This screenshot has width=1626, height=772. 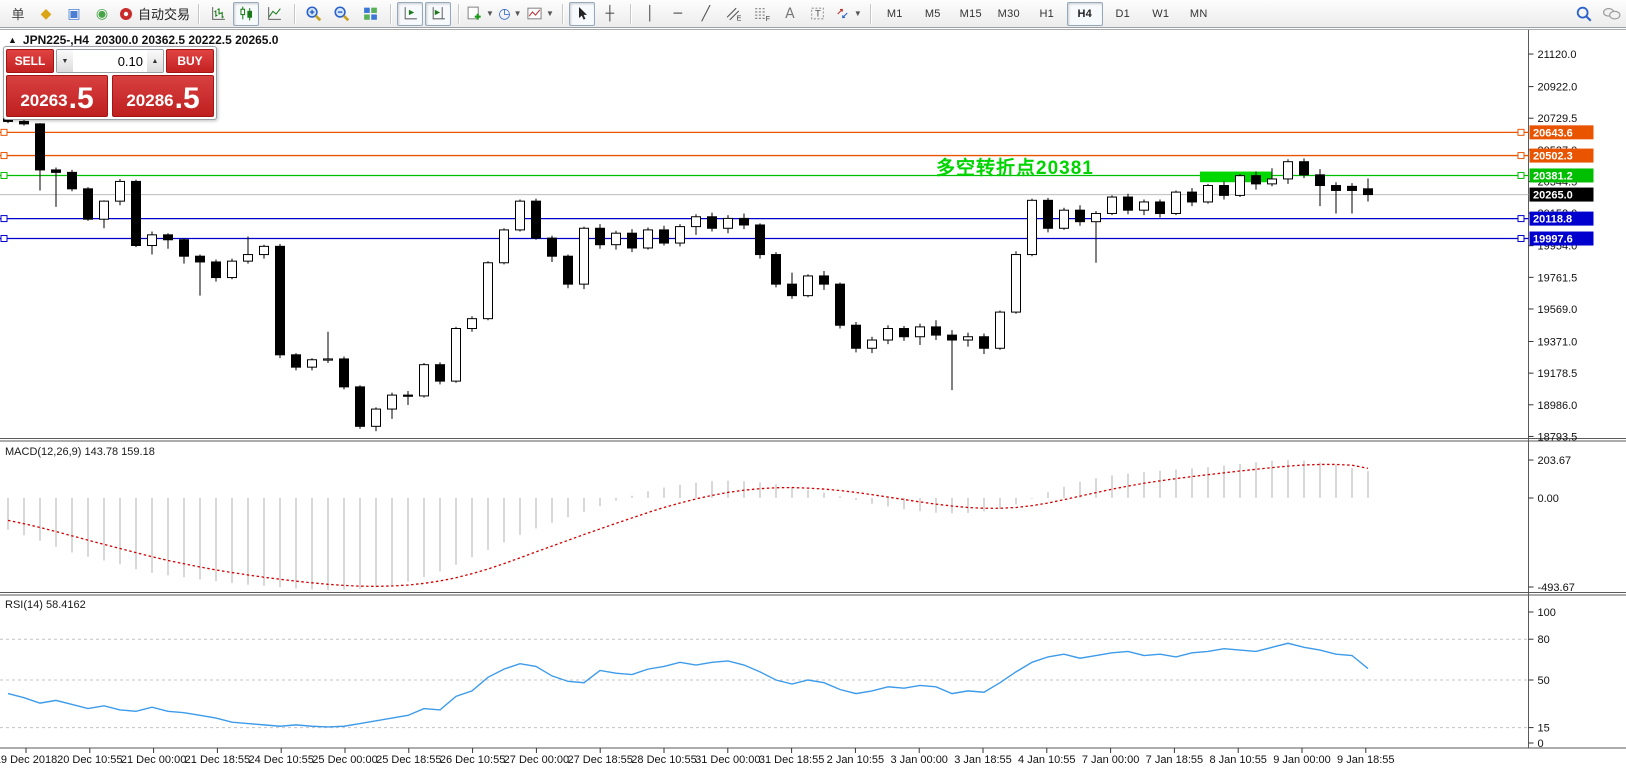 I want to click on tile-windows-button, so click(x=370, y=14).